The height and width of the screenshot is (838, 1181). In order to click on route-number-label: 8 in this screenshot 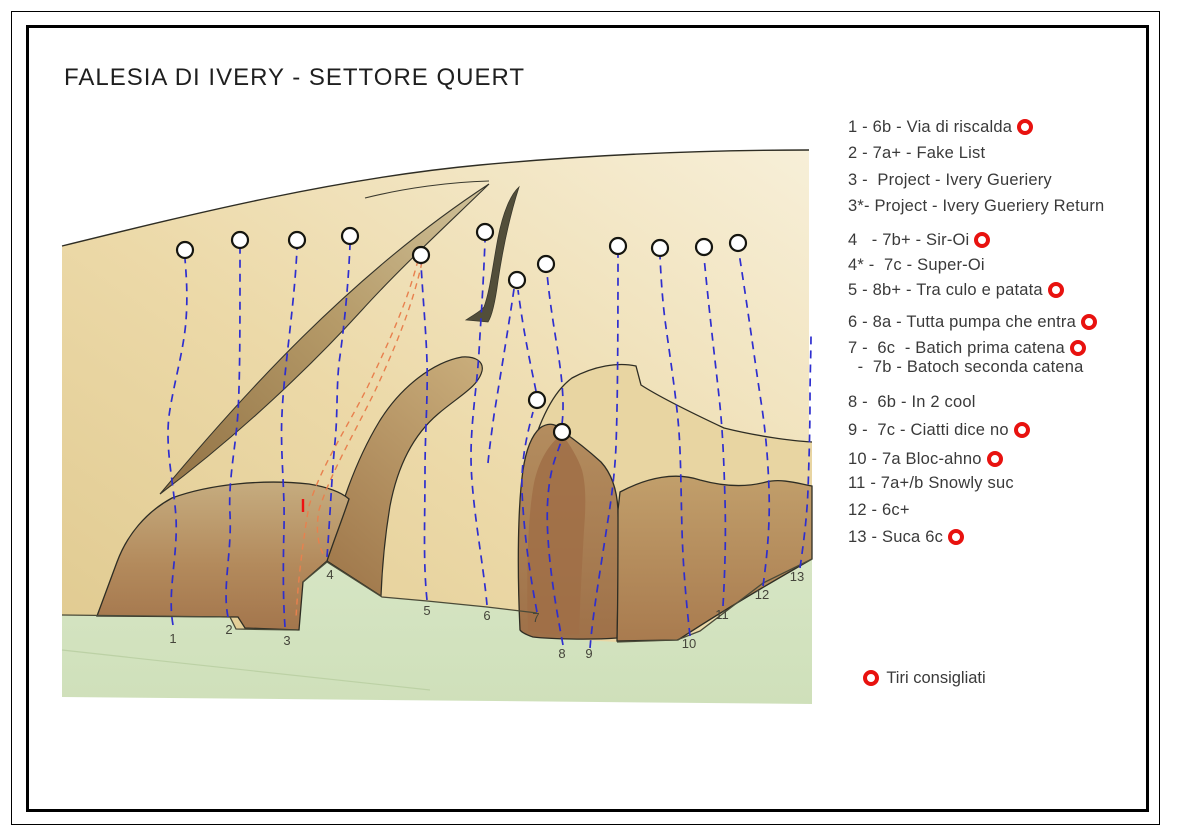, I will do `click(561, 653)`.